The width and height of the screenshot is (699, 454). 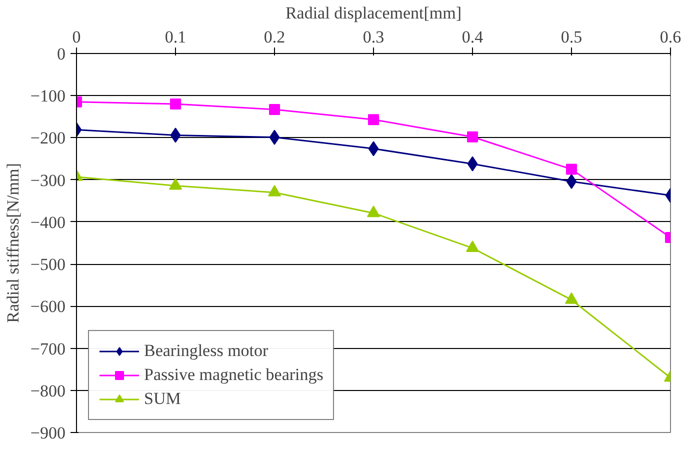 What do you see at coordinates (373, 13) in the screenshot?
I see `x-axis-title: Radial displacement[mm]` at bounding box center [373, 13].